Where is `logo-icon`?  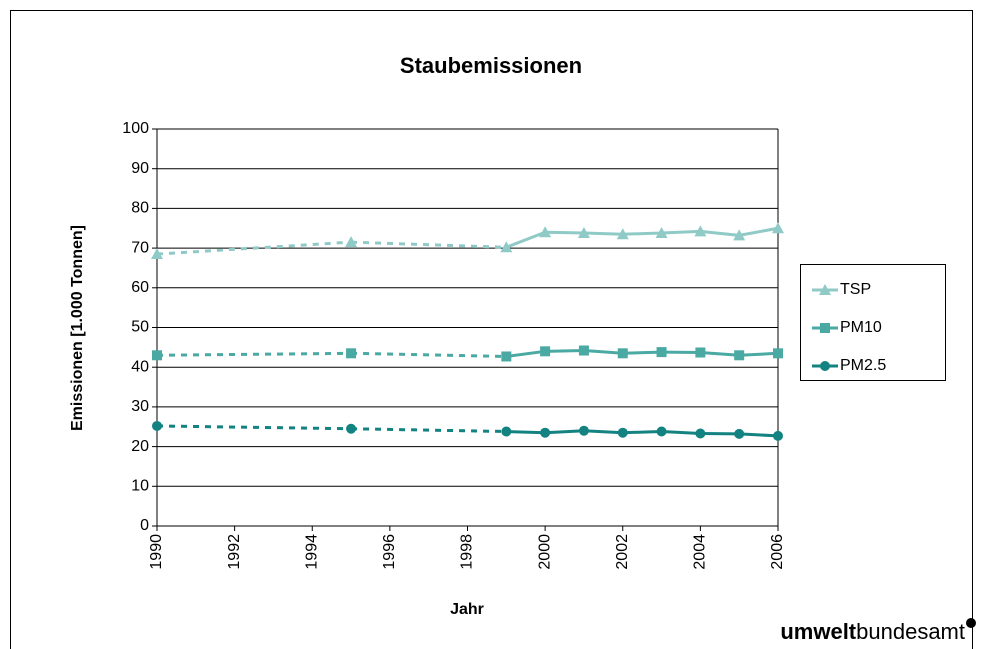
logo-icon is located at coordinates (971, 623).